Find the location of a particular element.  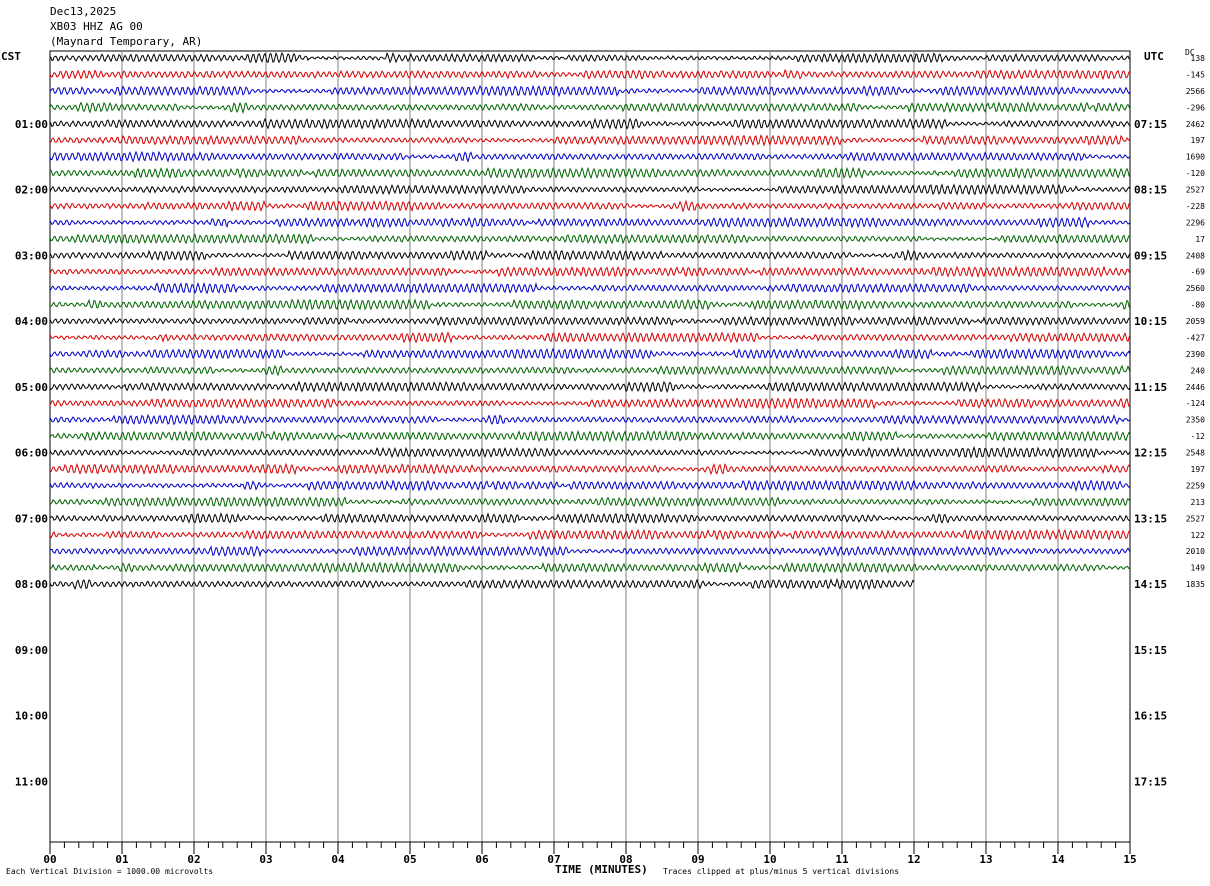

x-tick-label: 08 is located at coordinates (625, 859).